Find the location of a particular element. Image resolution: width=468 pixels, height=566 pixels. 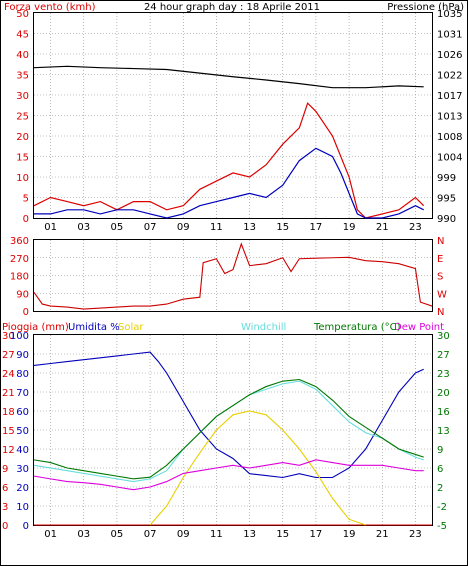

pressure-axis-title: Pressione (hPa) is located at coordinates (425, 7).